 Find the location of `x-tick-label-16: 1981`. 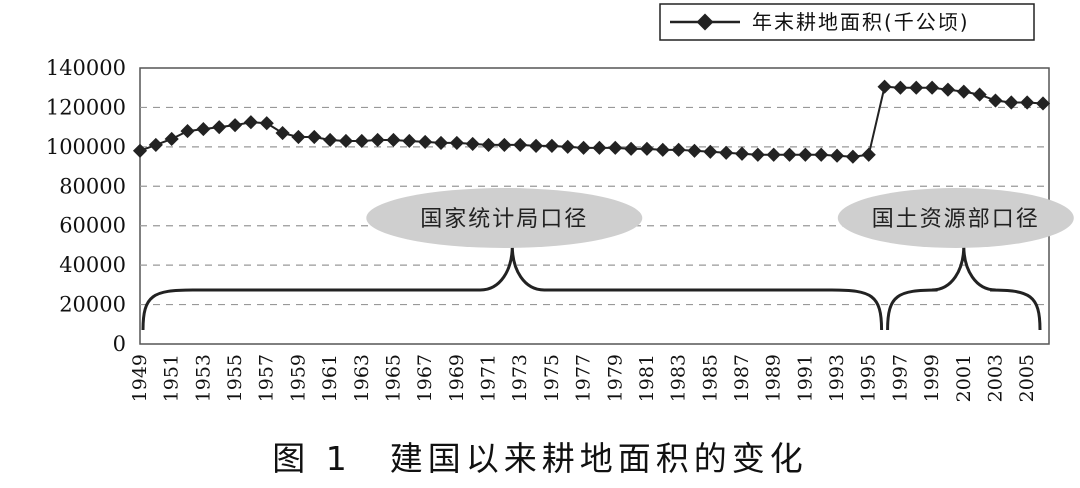

x-tick-label-16: 1981 is located at coordinates (647, 378).